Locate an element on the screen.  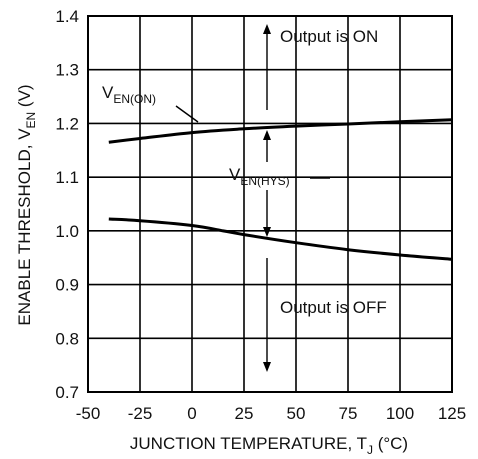
v-en-on-label-sub: EN(ON) is located at coordinates (134, 99).